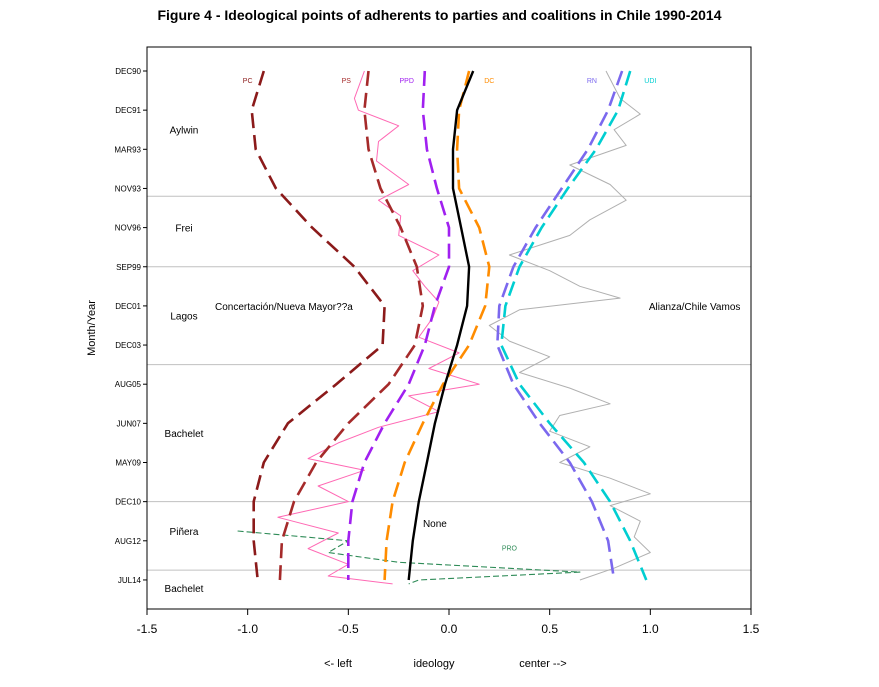 The height and width of the screenshot is (687, 879). What do you see at coordinates (318, 325) in the screenshot?
I see `series-line-pc` at bounding box center [318, 325].